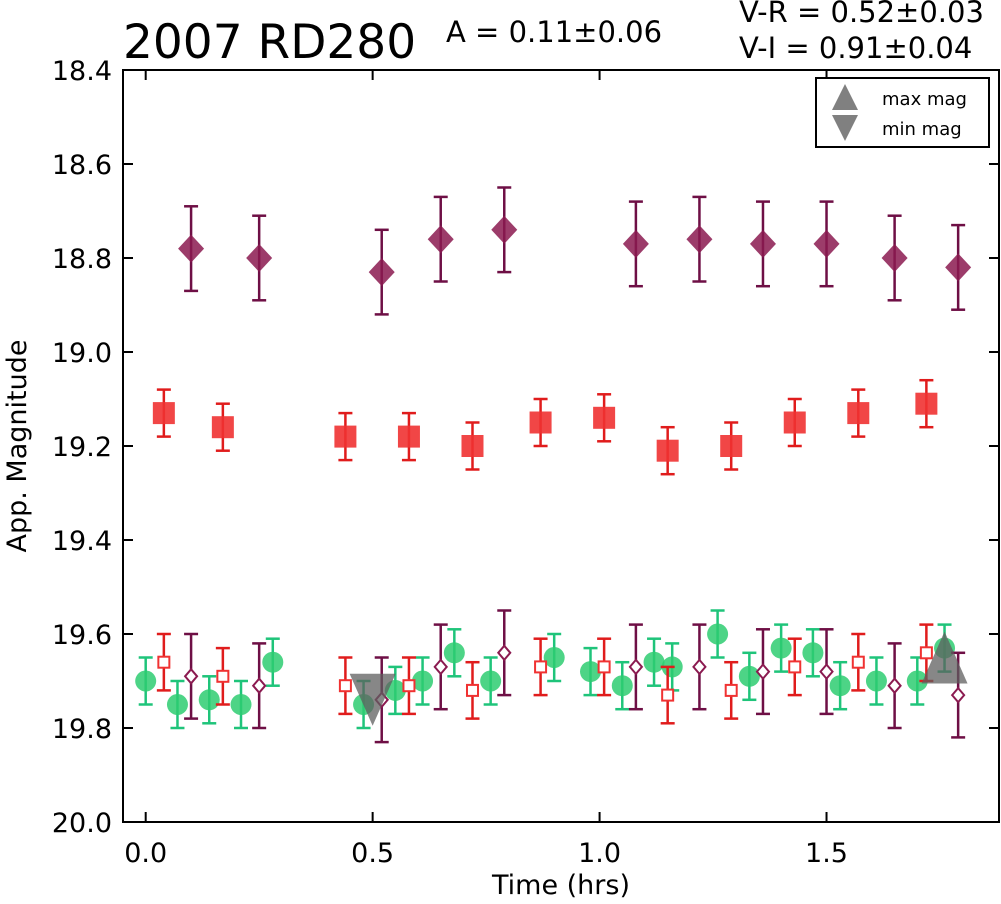  What do you see at coordinates (658, 678) in the screenshot?
I see `extrema-markers` at bounding box center [658, 678].